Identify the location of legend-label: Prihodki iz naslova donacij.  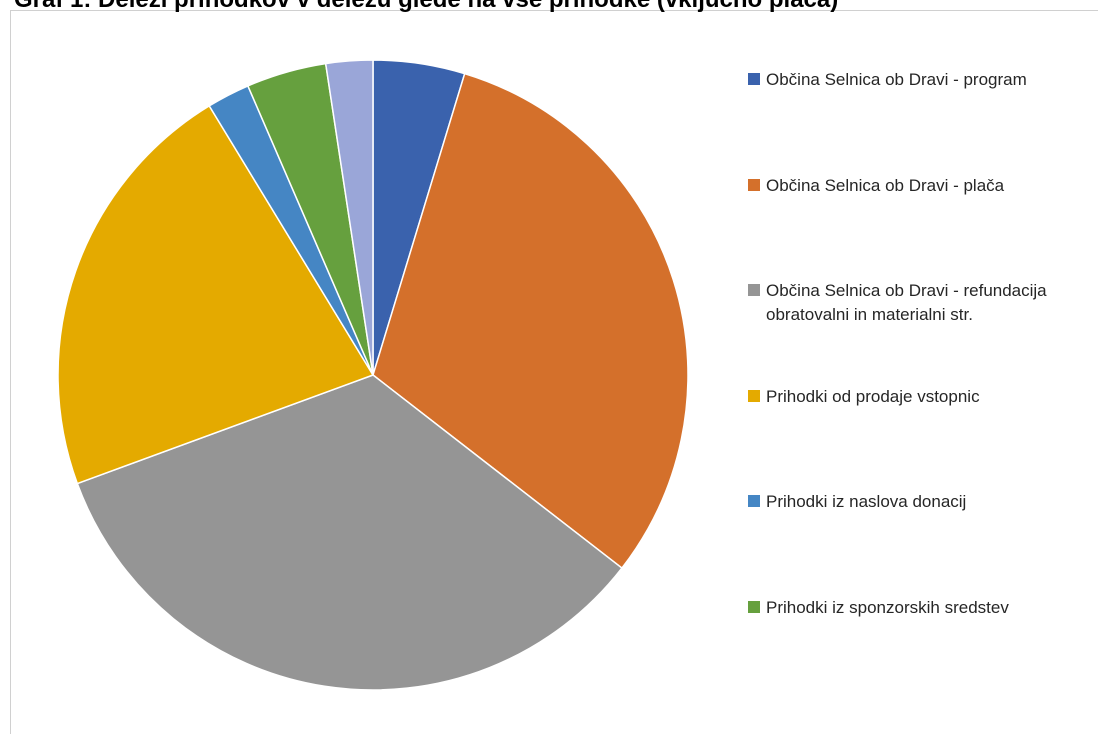
(866, 501).